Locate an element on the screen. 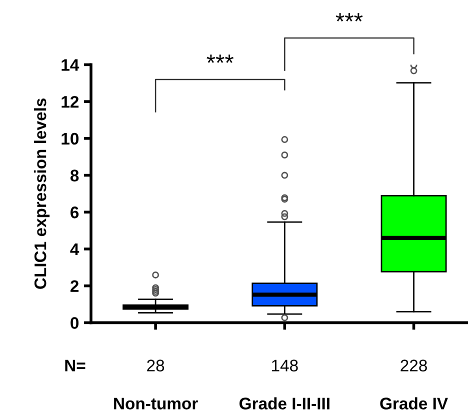  text: 148 is located at coordinates (285, 366).